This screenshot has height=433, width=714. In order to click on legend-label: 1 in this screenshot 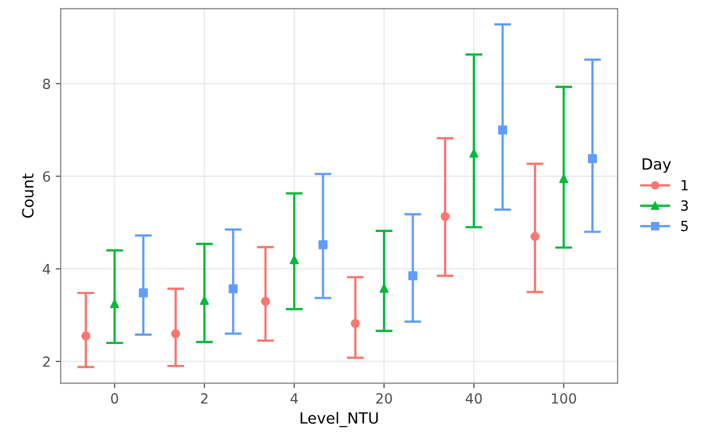, I will do `click(685, 185)`.